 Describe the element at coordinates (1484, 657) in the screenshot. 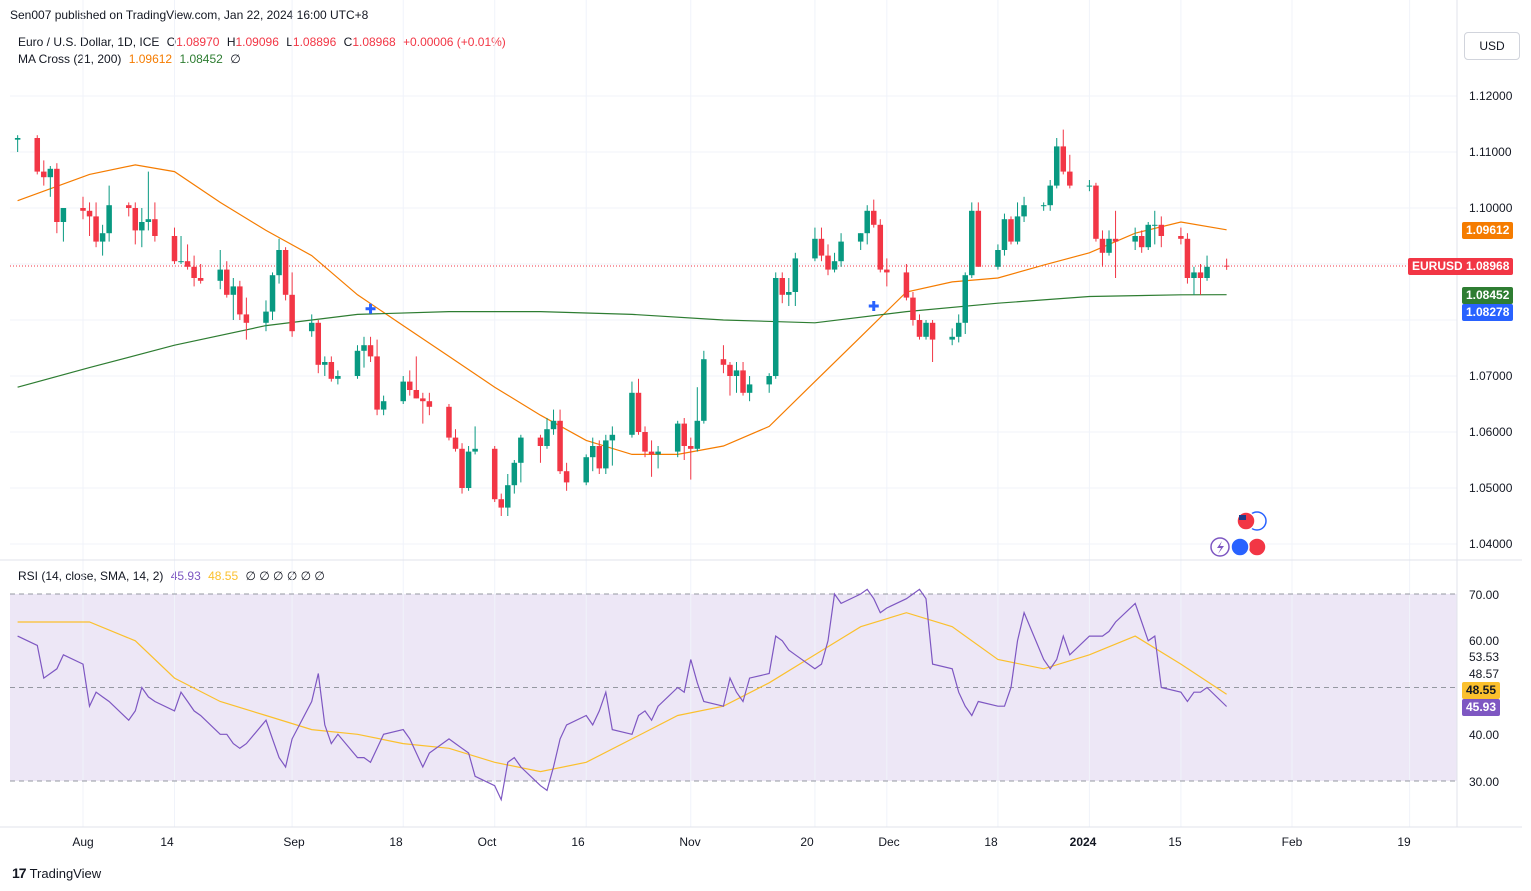

I see `rsi-tick-label: 53.53` at that location.